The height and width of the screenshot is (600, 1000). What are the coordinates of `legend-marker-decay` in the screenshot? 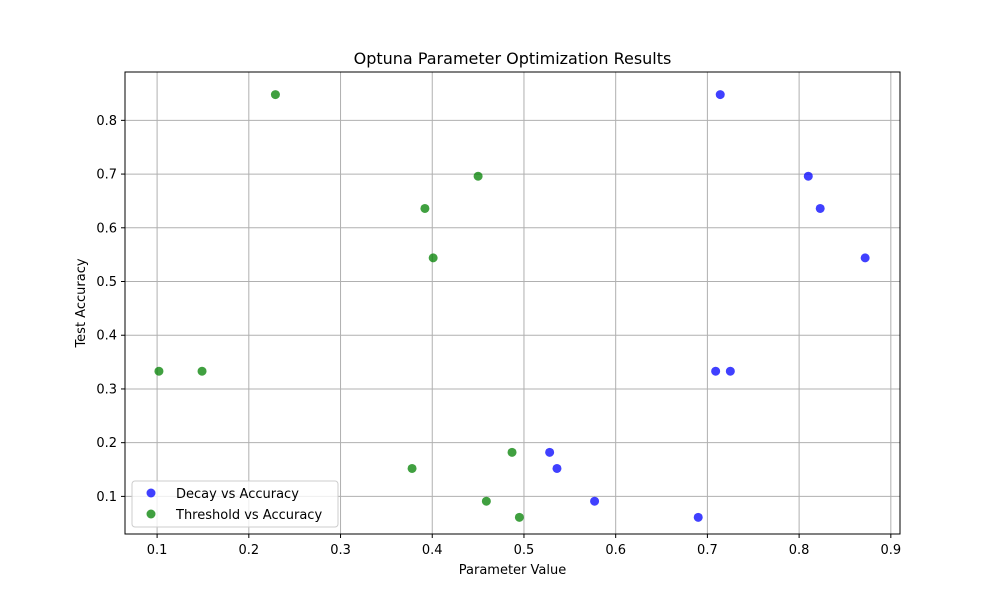 It's located at (151, 493).